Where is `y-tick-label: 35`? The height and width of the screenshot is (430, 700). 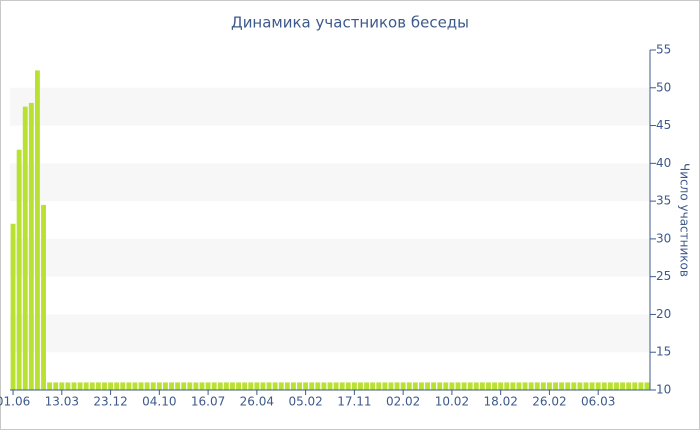 y-tick-label: 35 is located at coordinates (663, 201).